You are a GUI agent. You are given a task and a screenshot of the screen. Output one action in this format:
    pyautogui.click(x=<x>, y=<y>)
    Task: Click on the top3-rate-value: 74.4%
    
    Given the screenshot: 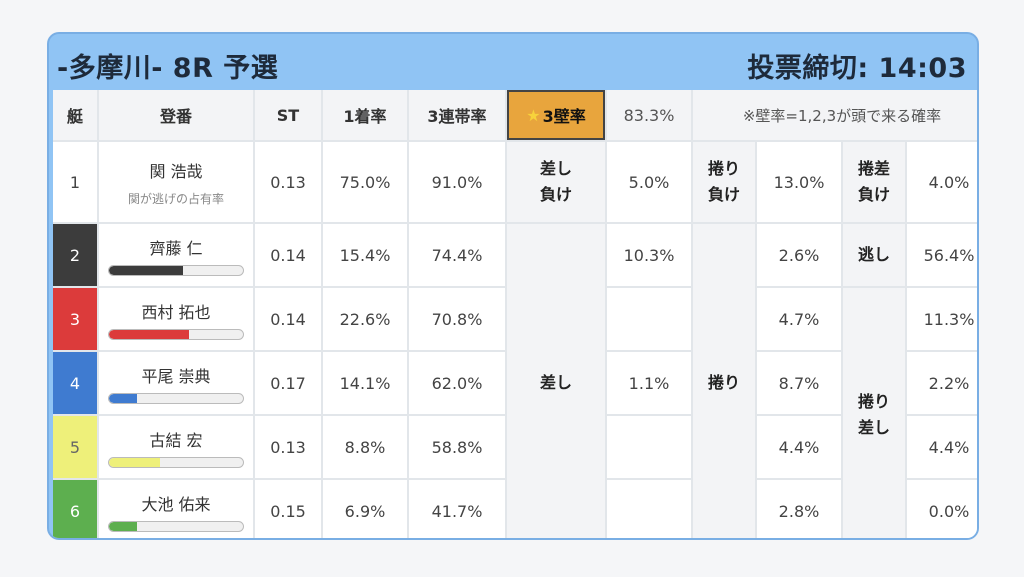 What is the action you would take?
    pyautogui.click(x=457, y=255)
    